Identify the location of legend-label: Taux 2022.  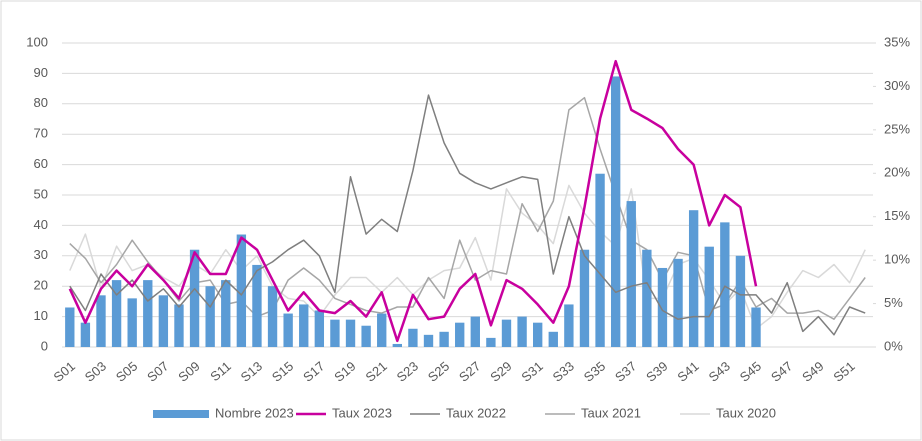
(476, 412).